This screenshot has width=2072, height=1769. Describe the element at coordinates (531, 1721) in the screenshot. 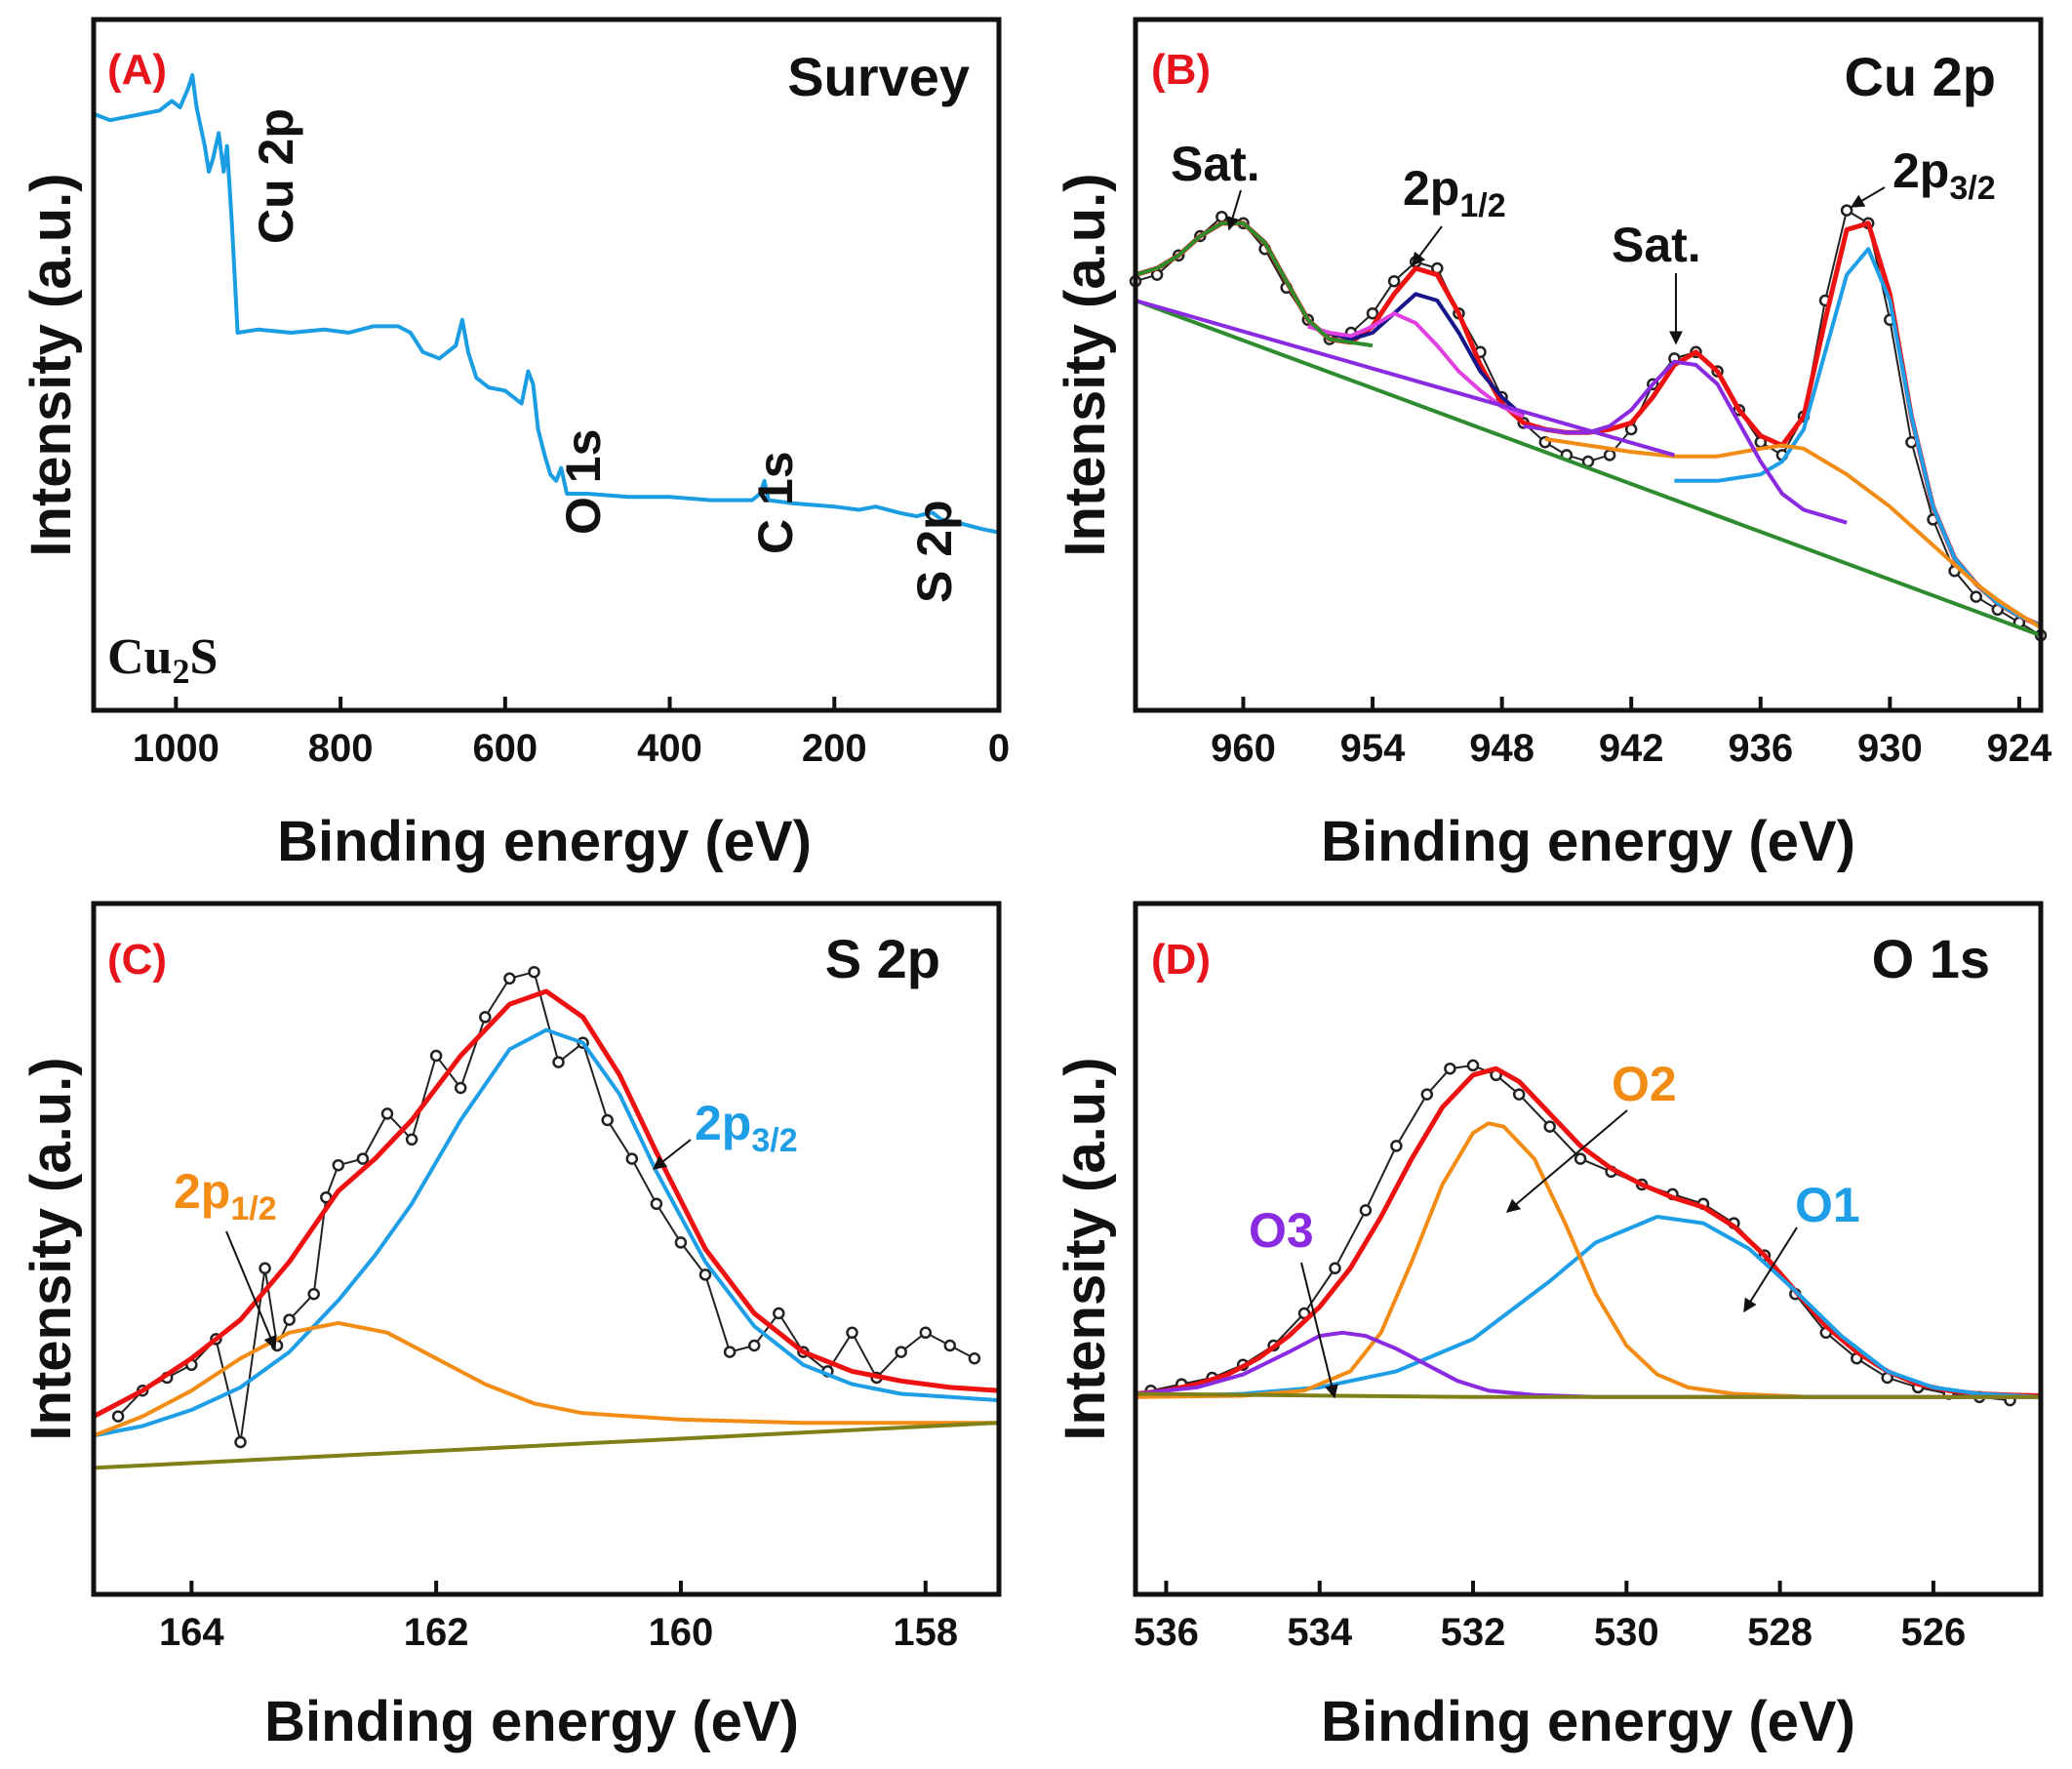

I see `panel-c-xlabel: Binding energy (eV)` at that location.